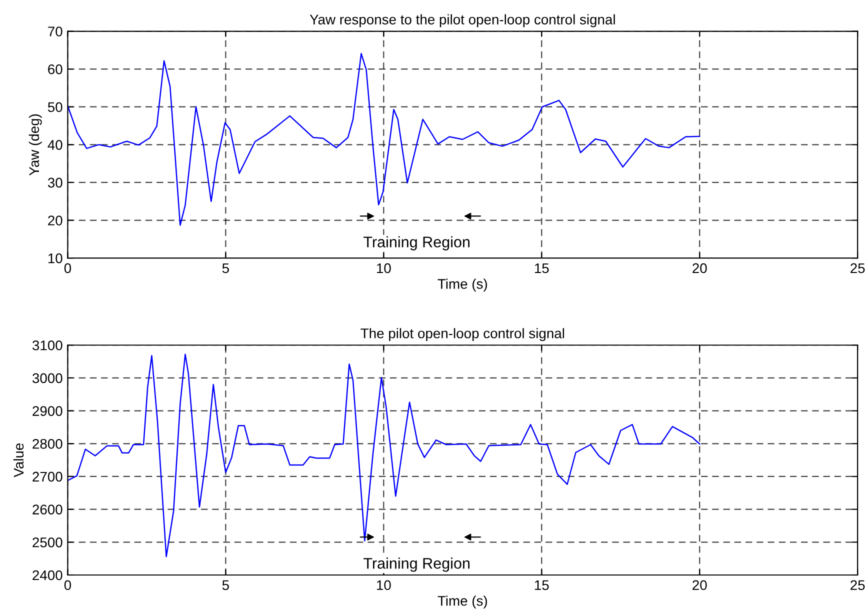 Image resolution: width=868 pixels, height=613 pixels. What do you see at coordinates (55, 145) in the screenshot?
I see `y-tick-label: 40` at bounding box center [55, 145].